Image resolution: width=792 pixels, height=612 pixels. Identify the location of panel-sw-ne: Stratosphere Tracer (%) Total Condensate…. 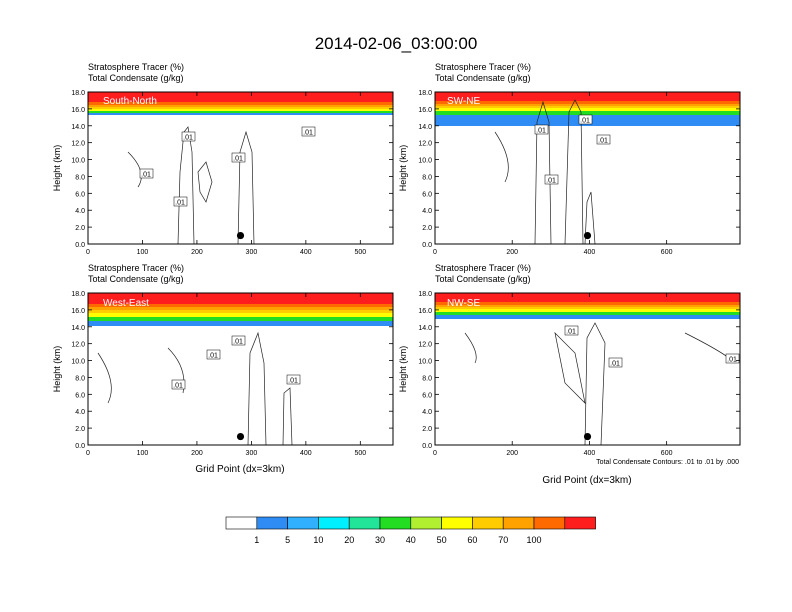
(569, 159).